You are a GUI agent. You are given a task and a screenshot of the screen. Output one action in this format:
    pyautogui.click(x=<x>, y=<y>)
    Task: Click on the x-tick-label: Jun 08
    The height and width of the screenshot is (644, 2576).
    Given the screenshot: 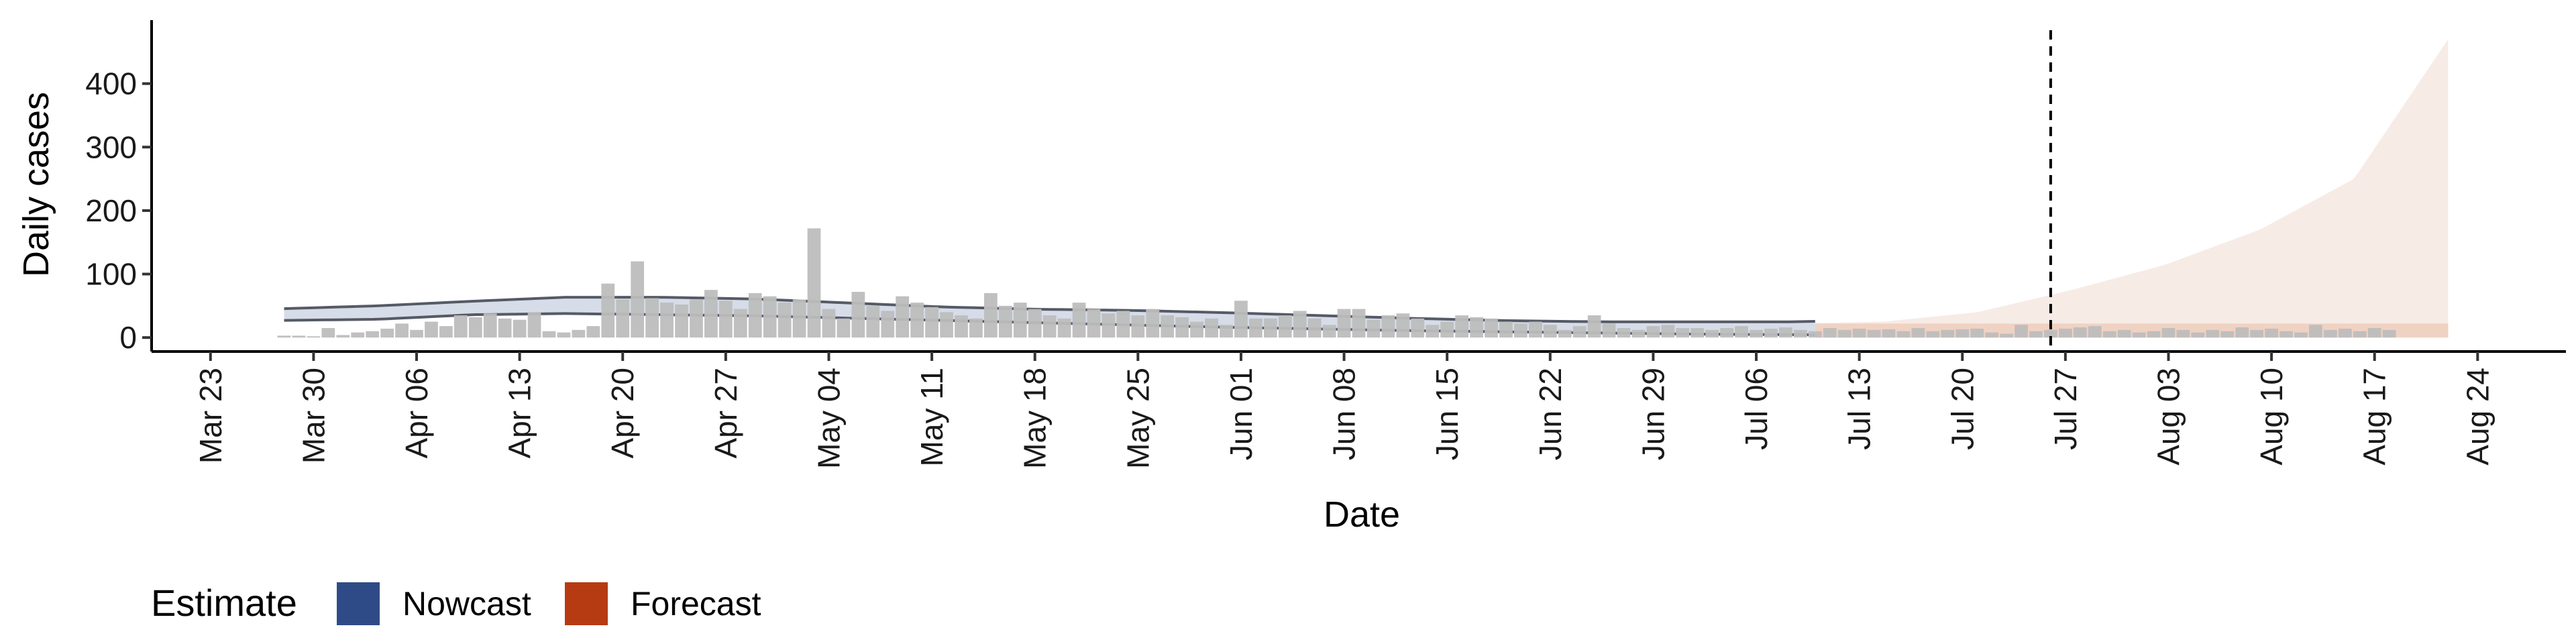 What is the action you would take?
    pyautogui.click(x=1344, y=414)
    